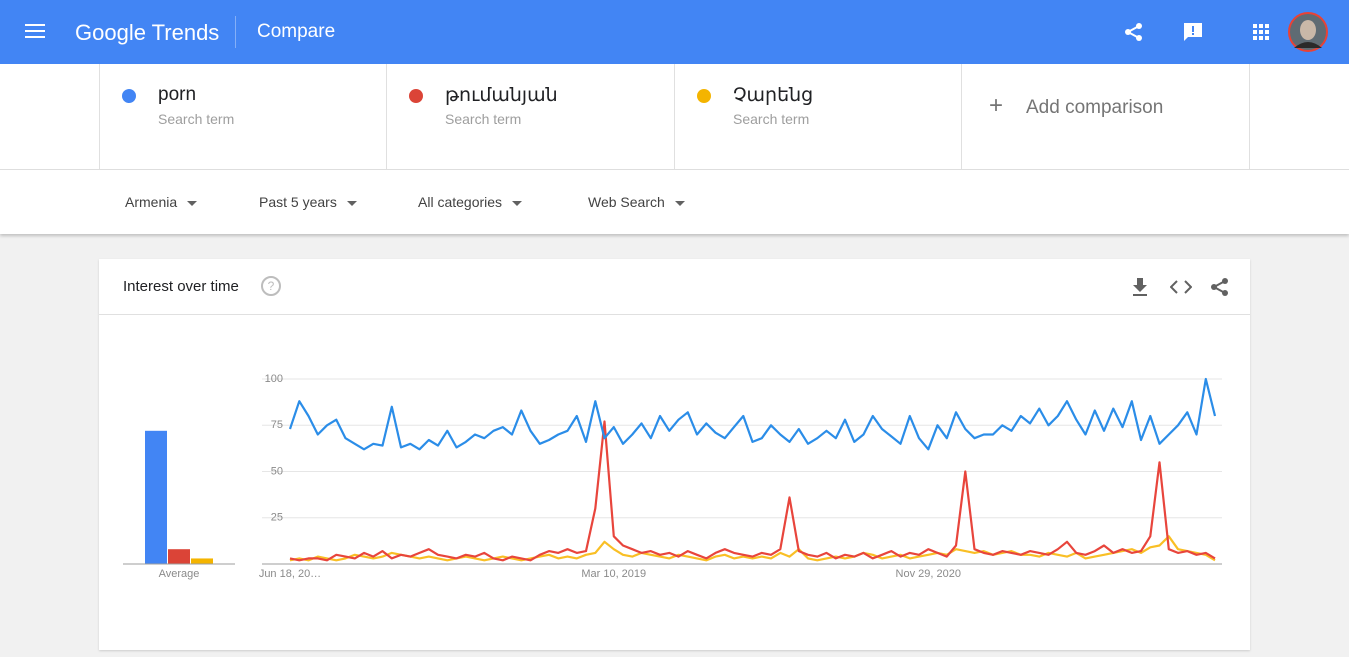  Describe the element at coordinates (179, 574) in the screenshot. I see `x-tick-label: Average` at that location.